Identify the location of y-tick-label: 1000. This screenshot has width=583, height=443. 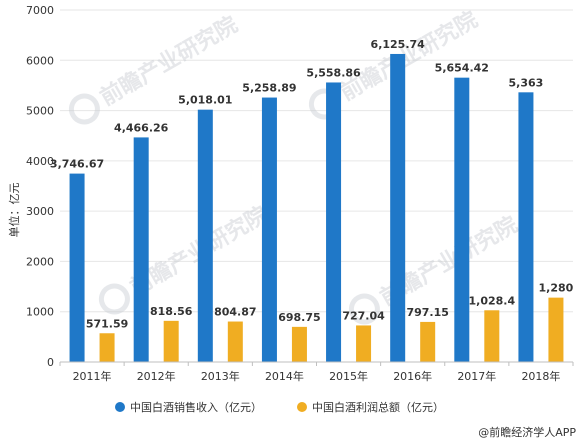
(40, 312).